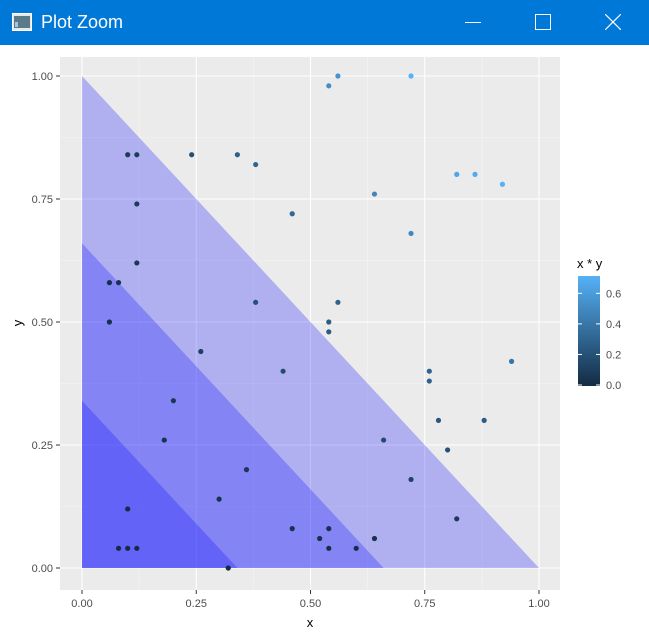  What do you see at coordinates (424, 604) in the screenshot?
I see `x-tick-label: 0.75` at bounding box center [424, 604].